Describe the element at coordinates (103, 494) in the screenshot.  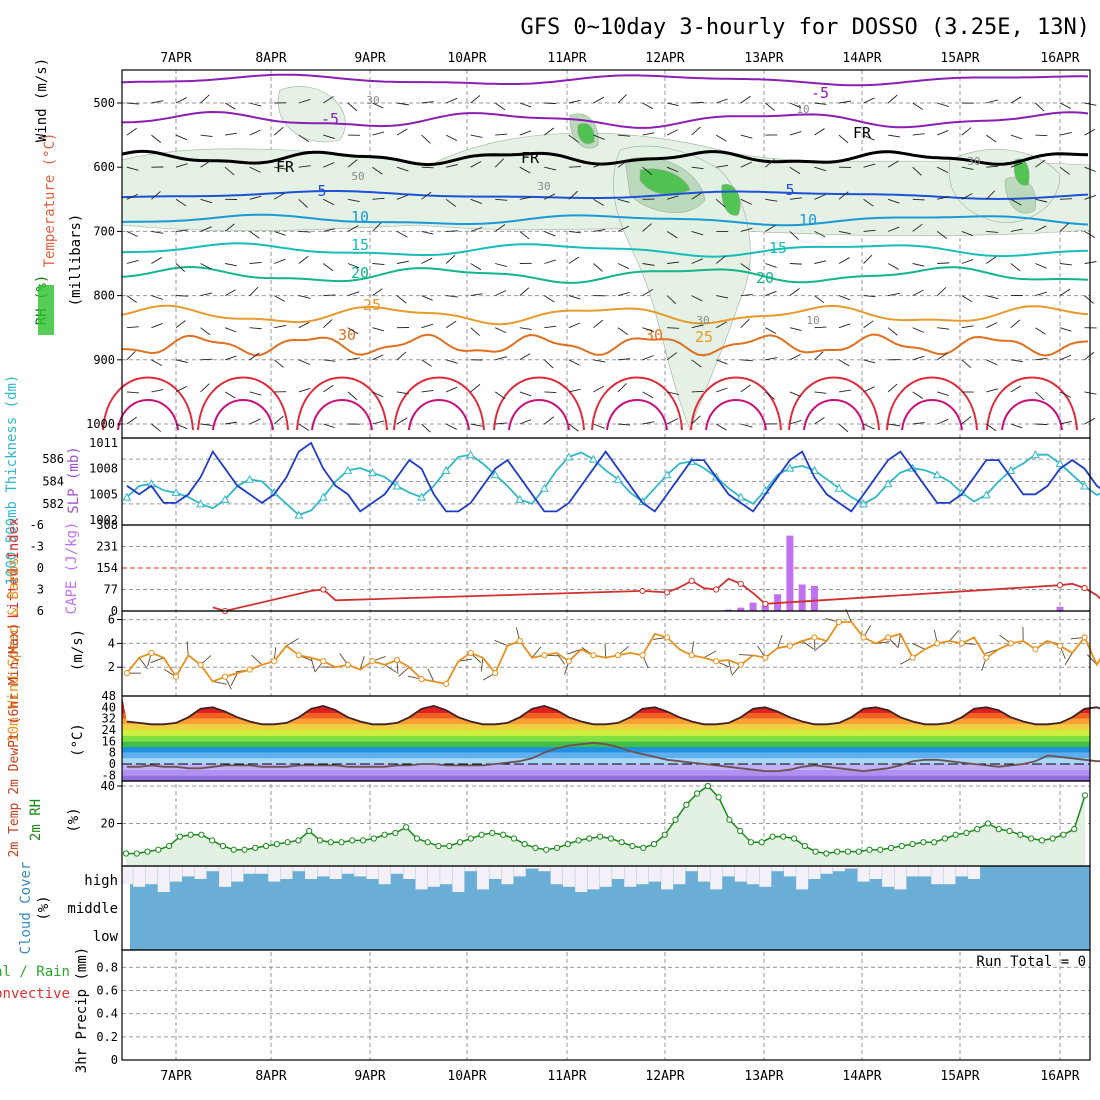
I see `slp-tick-label: 1005` at that location.